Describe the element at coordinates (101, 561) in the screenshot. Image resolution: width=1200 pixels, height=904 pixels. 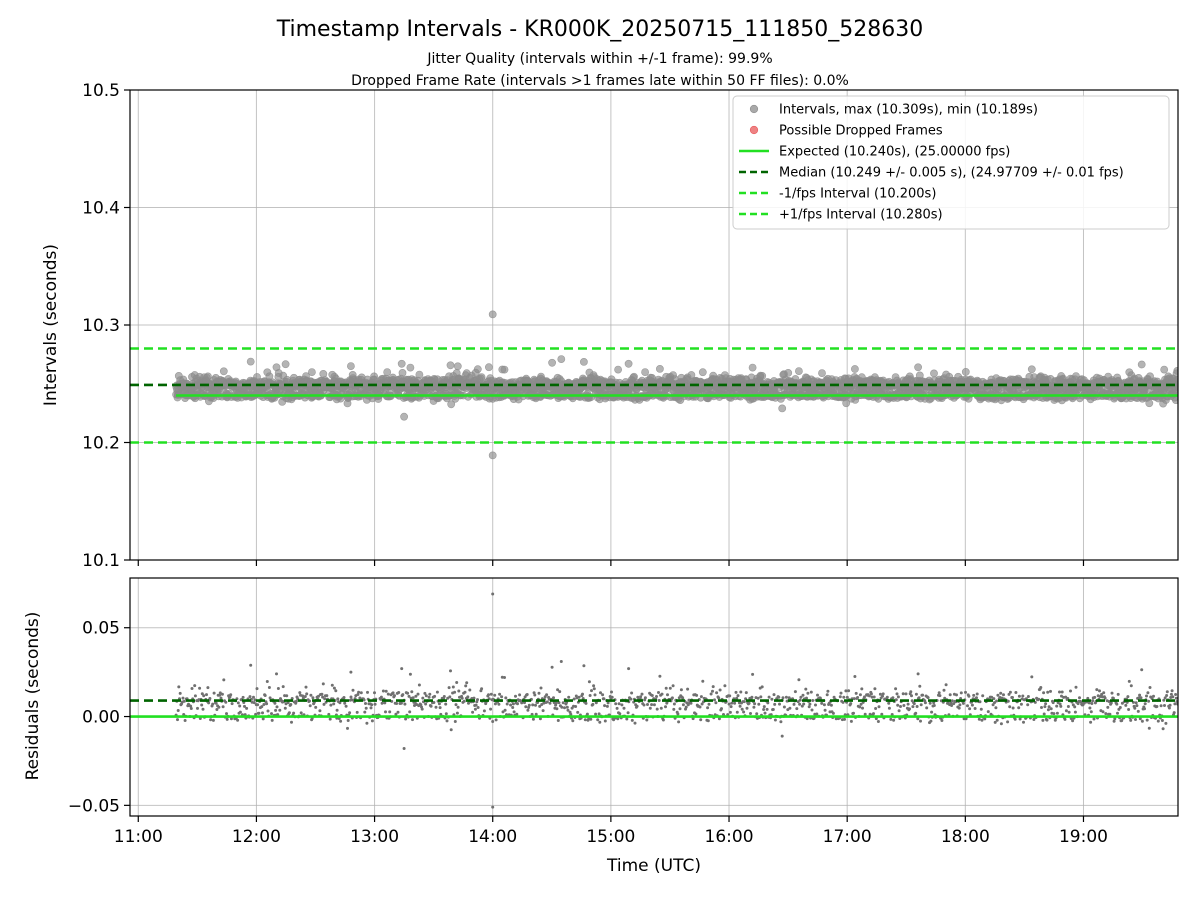
I see `top-y-tick-label: 10.1` at that location.